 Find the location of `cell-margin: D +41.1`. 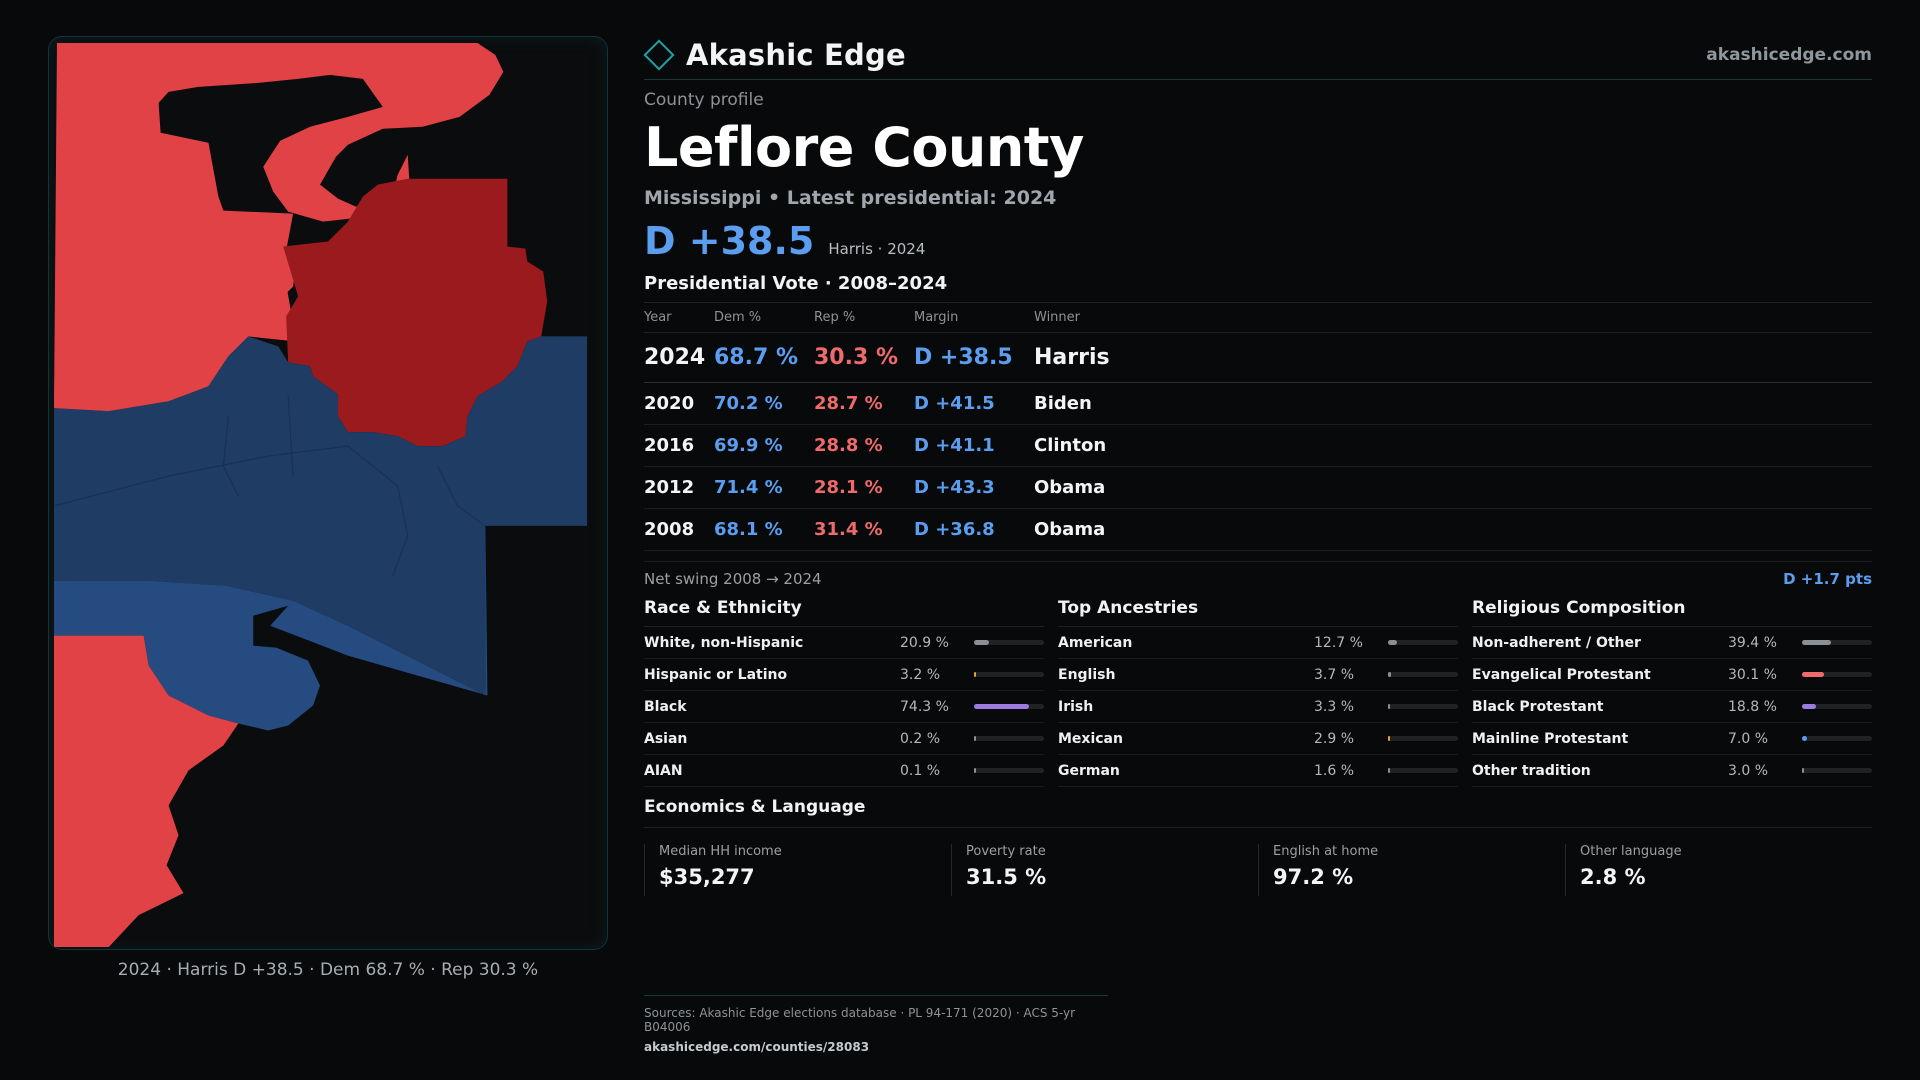

cell-margin: D +41.1 is located at coordinates (974, 445).